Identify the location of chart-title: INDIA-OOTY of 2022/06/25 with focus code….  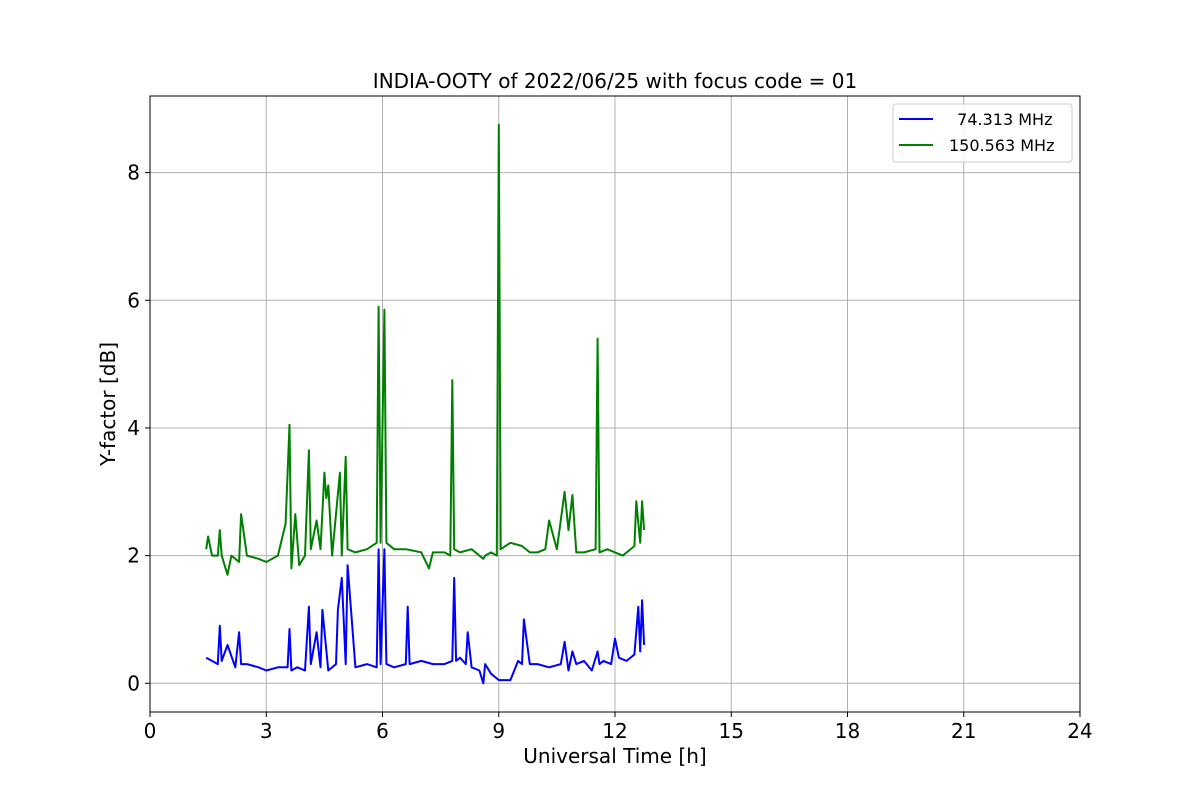
(615, 81).